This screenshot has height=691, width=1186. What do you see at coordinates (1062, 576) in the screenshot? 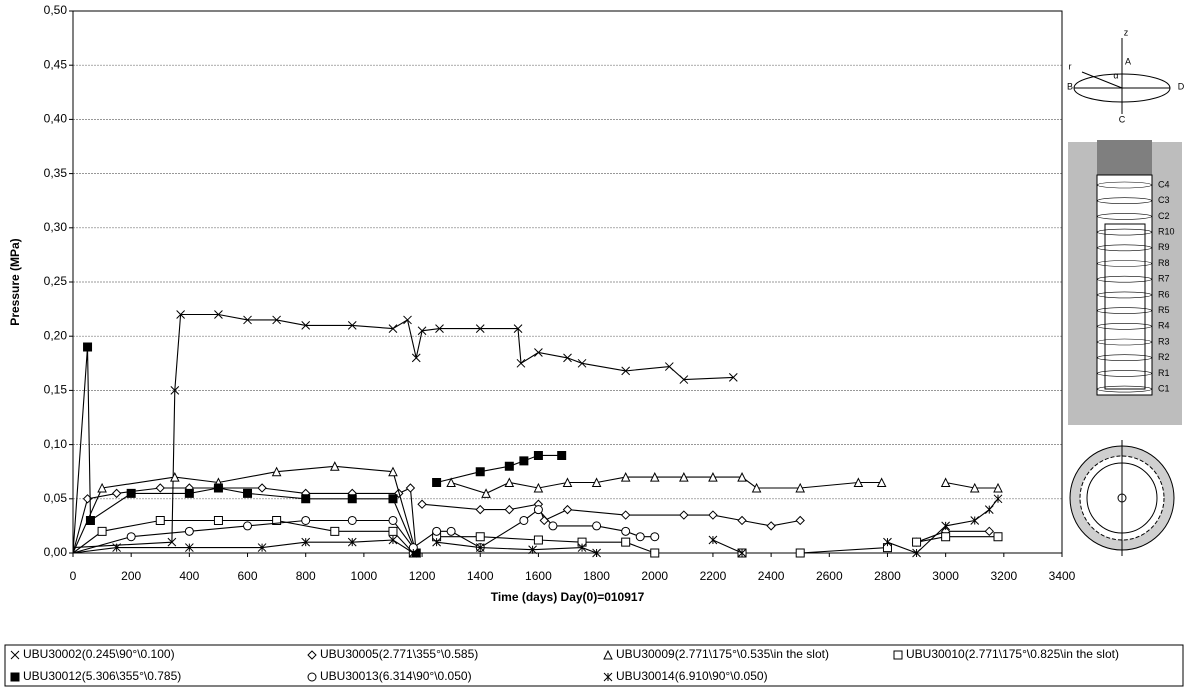
I see `x-tick-label: 3400` at bounding box center [1062, 576].